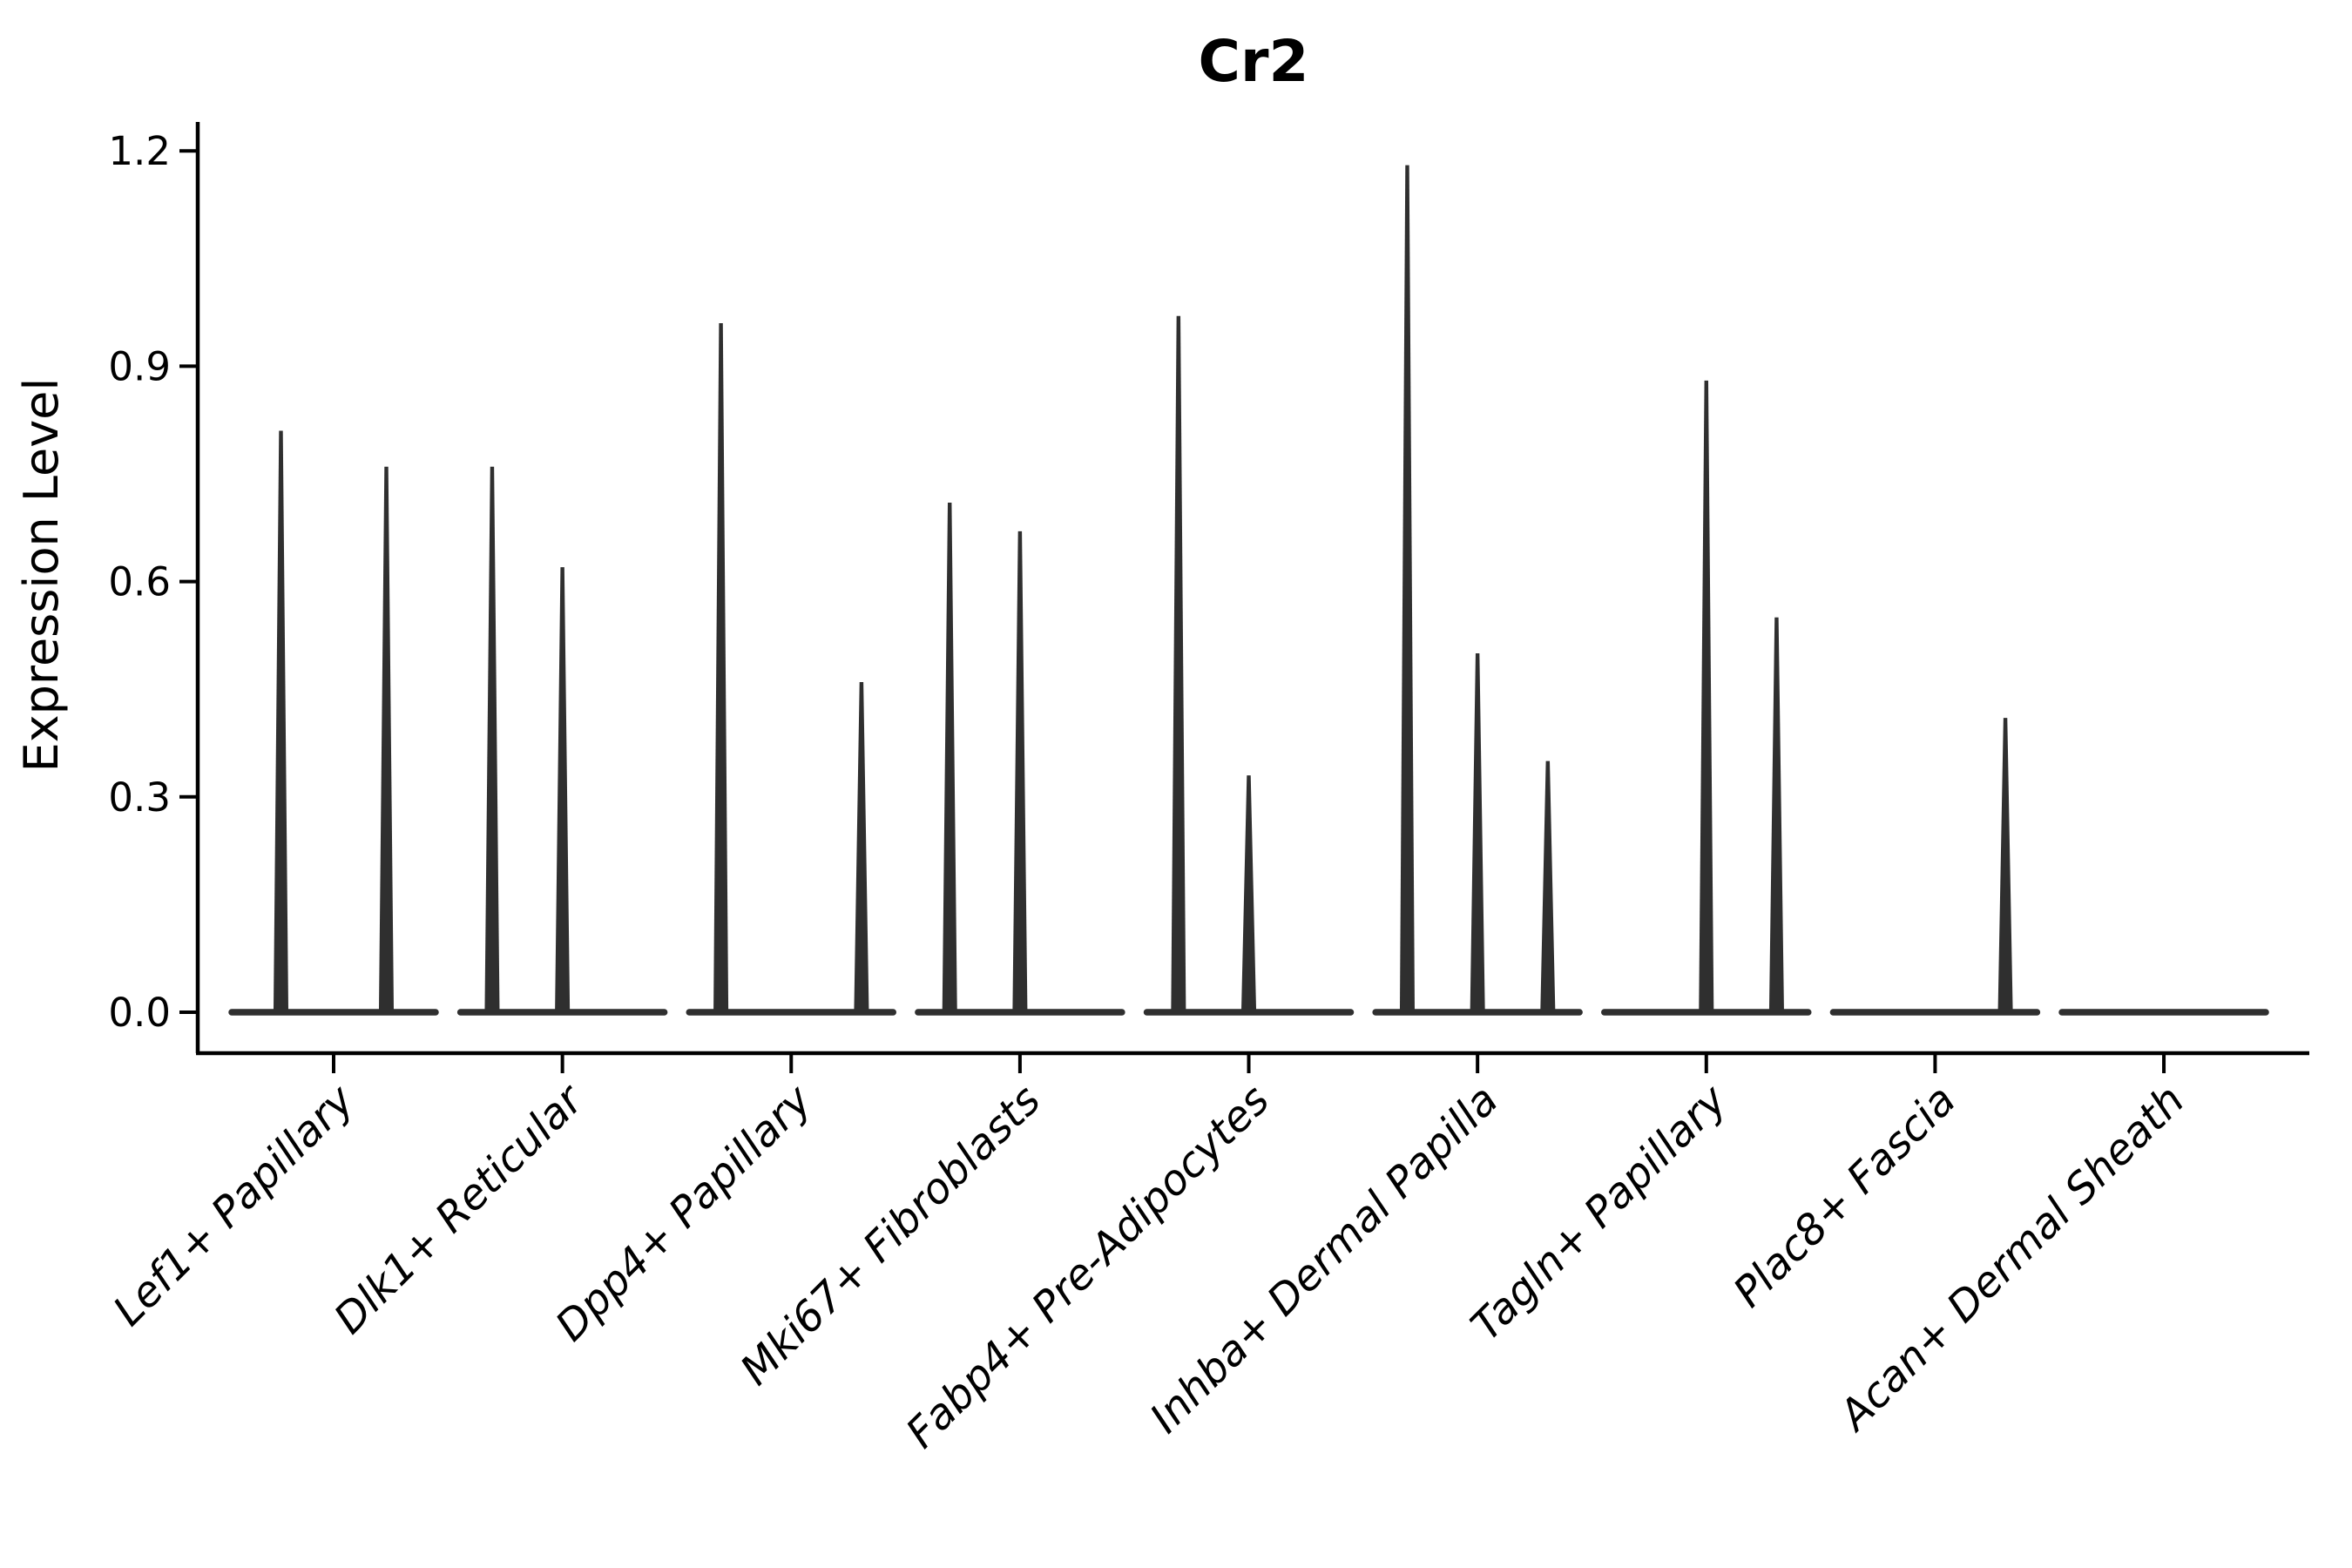 The height and width of the screenshot is (1568, 2352). What do you see at coordinates (41, 575) in the screenshot?
I see `y-axis-label: Expression Level` at bounding box center [41, 575].